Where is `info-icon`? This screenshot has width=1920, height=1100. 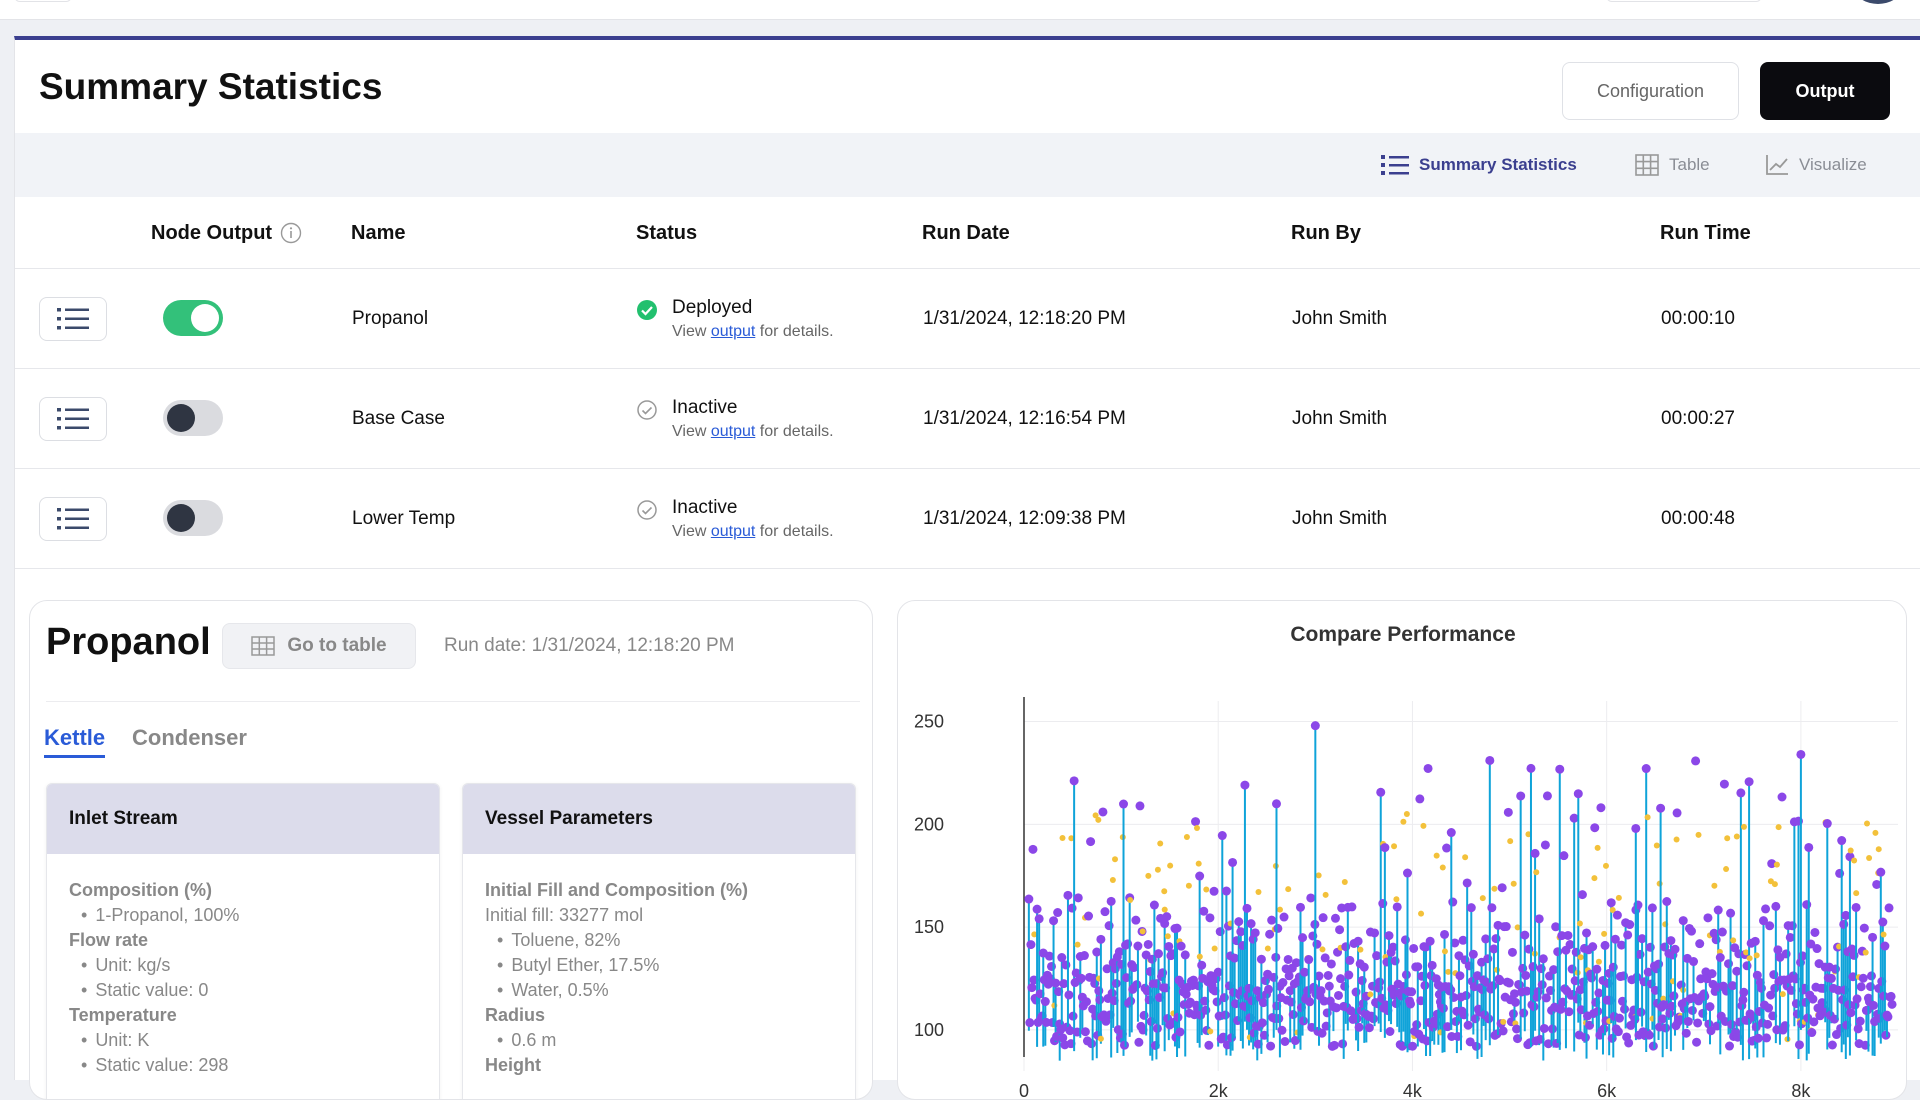 info-icon is located at coordinates (291, 233).